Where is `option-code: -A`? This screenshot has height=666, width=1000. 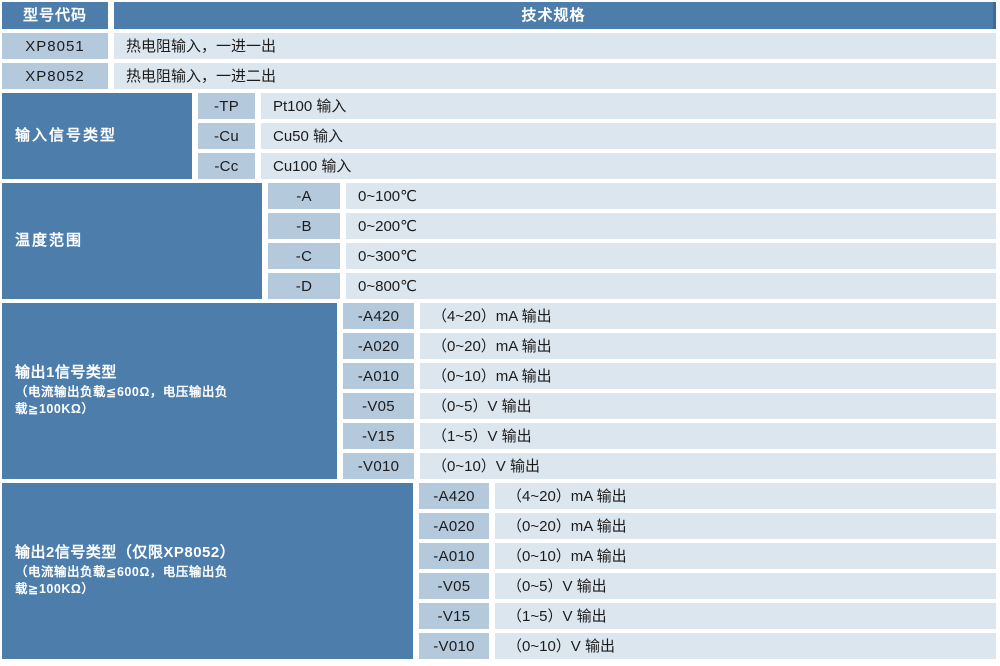
option-code: -A is located at coordinates (304, 196).